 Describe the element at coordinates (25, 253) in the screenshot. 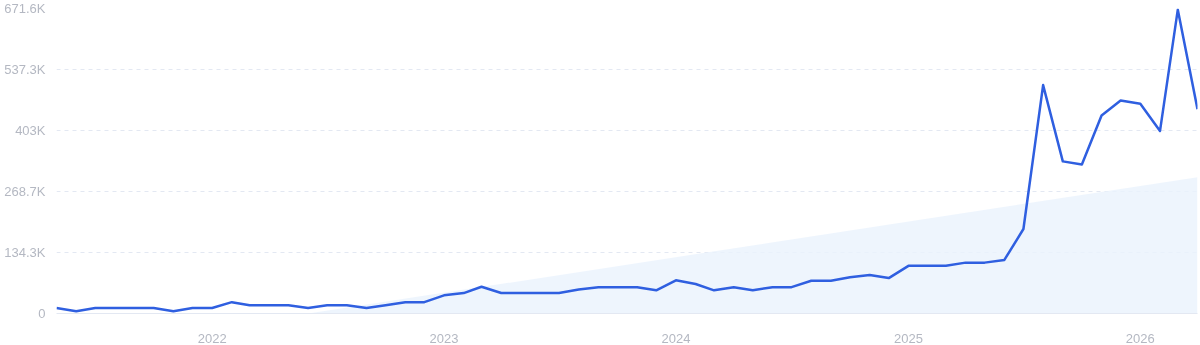

I see `y-tick-label: 134.3K` at that location.